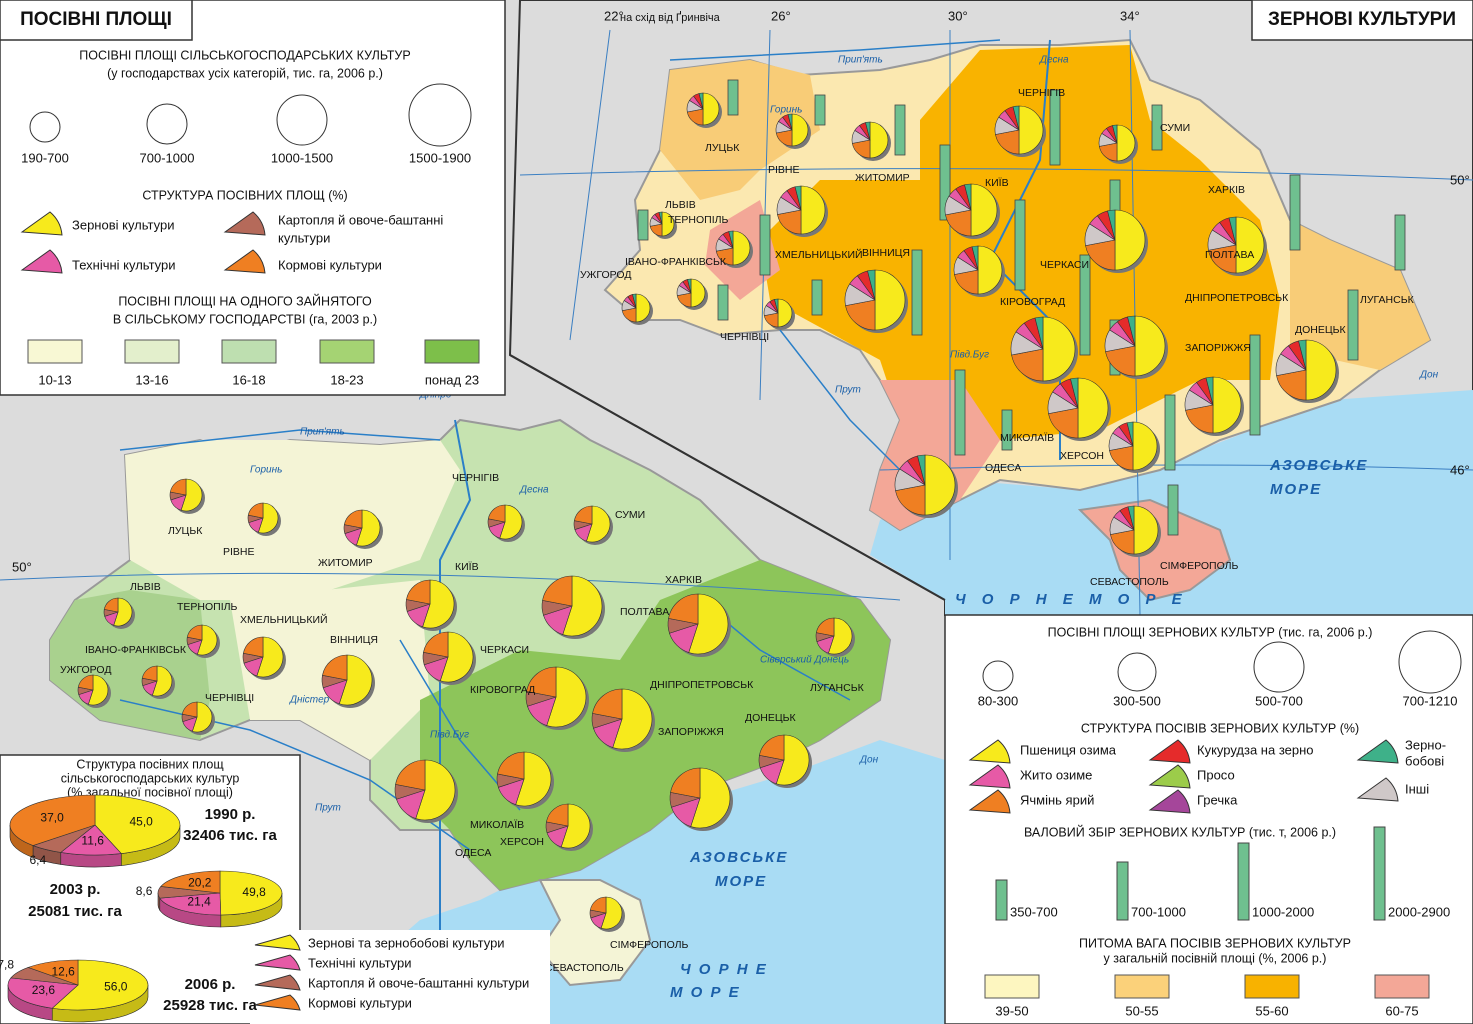 The image size is (1473, 1024). I want to click on size-label: 500-700, so click(1279, 700).